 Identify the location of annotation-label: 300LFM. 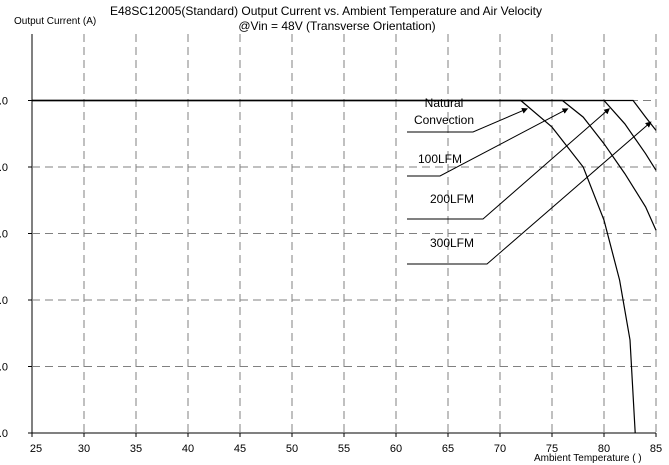
(452, 243).